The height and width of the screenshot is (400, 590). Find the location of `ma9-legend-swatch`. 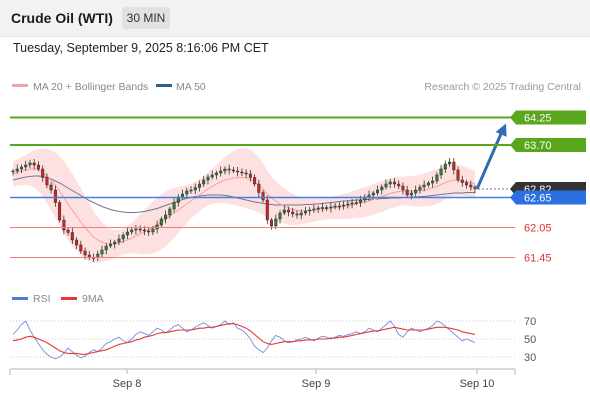

ma9-legend-swatch is located at coordinates (69, 298).